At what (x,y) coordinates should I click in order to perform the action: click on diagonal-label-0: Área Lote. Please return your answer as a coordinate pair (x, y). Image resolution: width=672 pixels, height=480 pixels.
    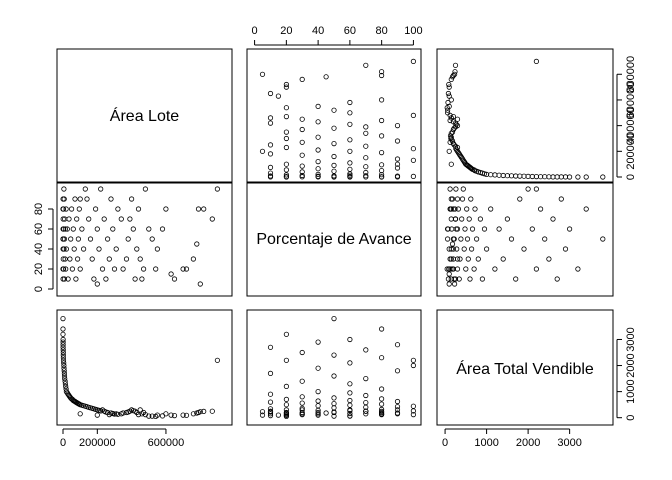
    Looking at the image, I should click on (144, 115).